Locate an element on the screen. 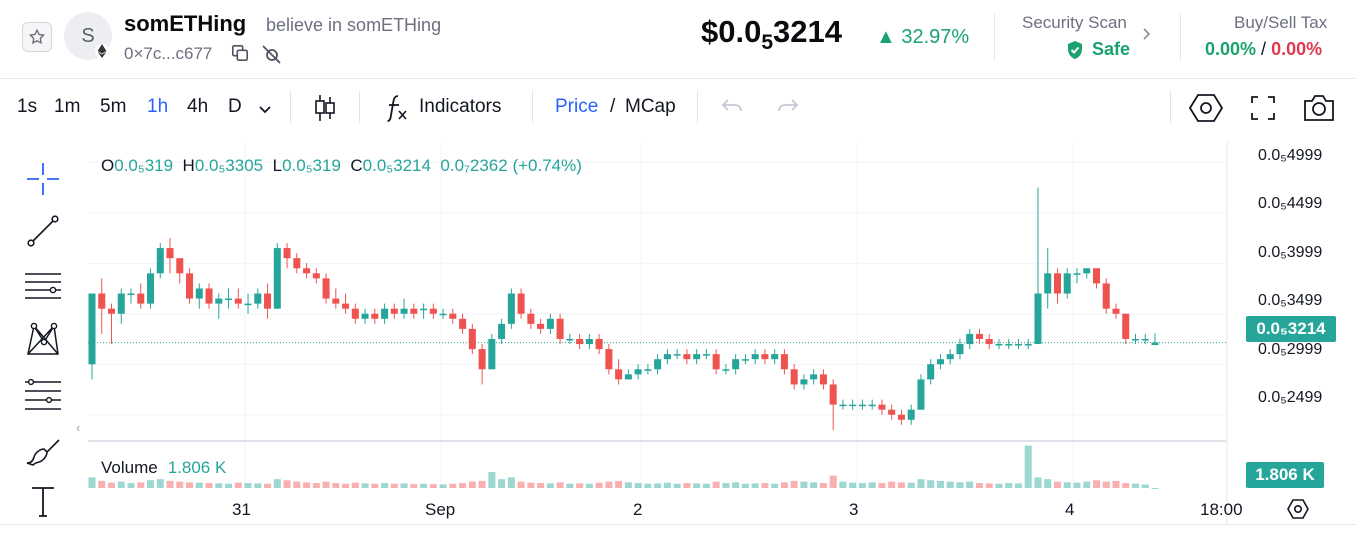 Image resolution: width=1356 pixels, height=542 pixels. fib-tool-icon is located at coordinates (43, 395).